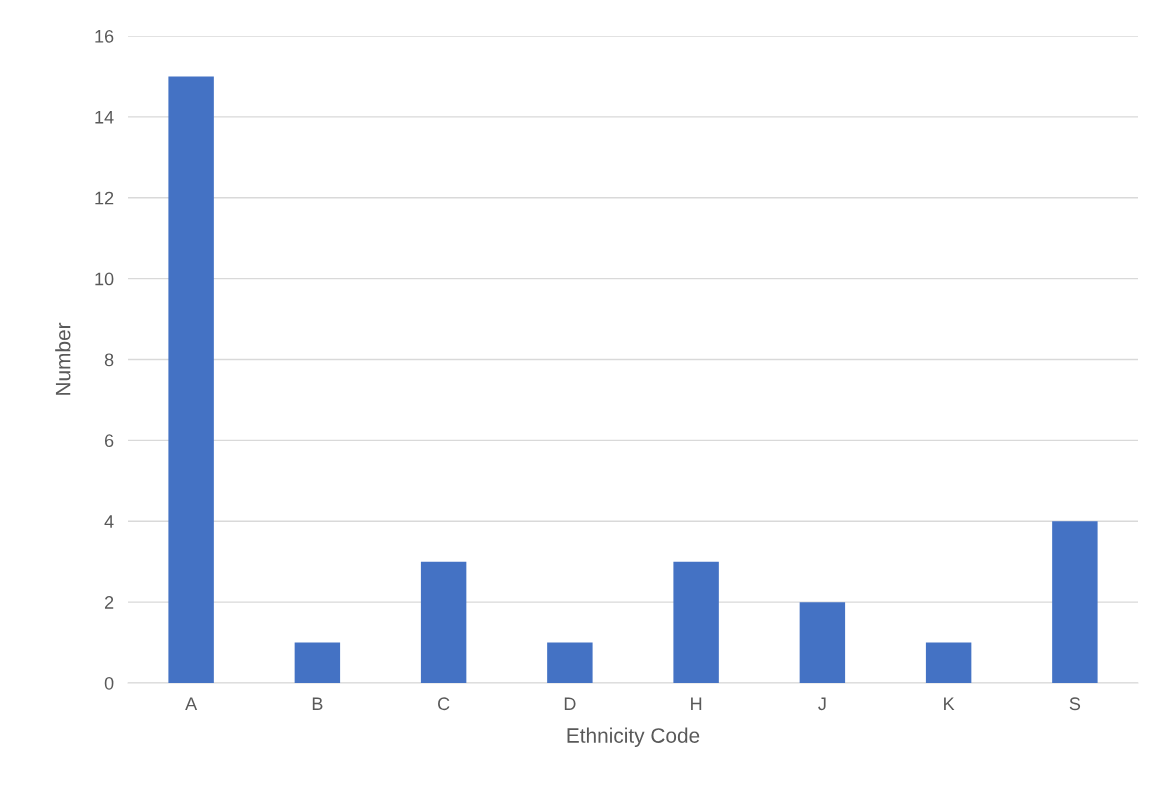 The image size is (1164, 799). I want to click on x-tick-label: D, so click(570, 703).